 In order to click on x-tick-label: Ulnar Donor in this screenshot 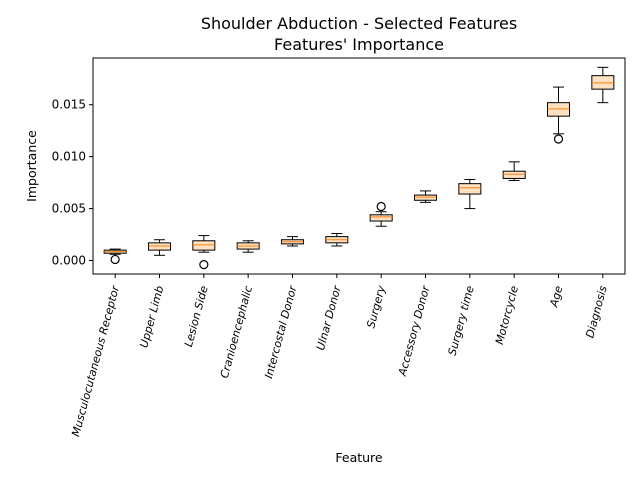, I will do `click(329, 317)`.